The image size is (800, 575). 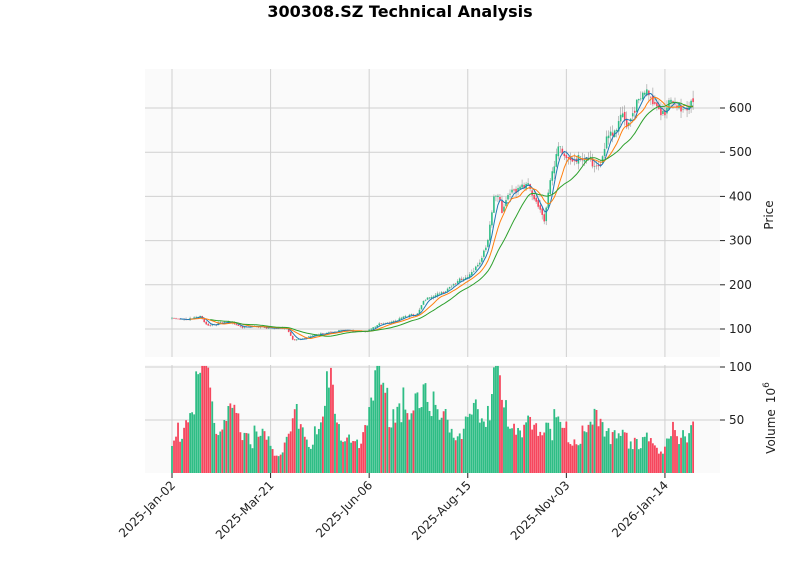 I want to click on volume-exponent-power: 6, so click(x=767, y=385).